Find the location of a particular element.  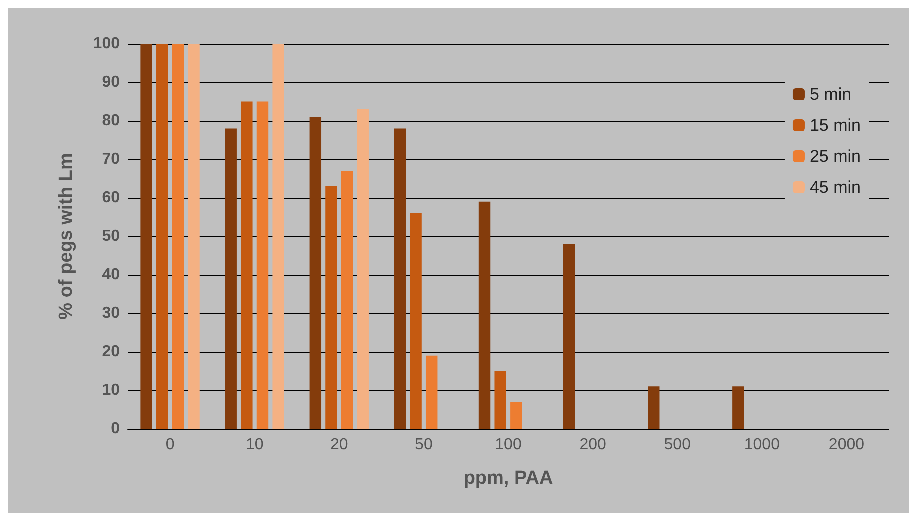

y-tick-label: 50 is located at coordinates (111, 236).